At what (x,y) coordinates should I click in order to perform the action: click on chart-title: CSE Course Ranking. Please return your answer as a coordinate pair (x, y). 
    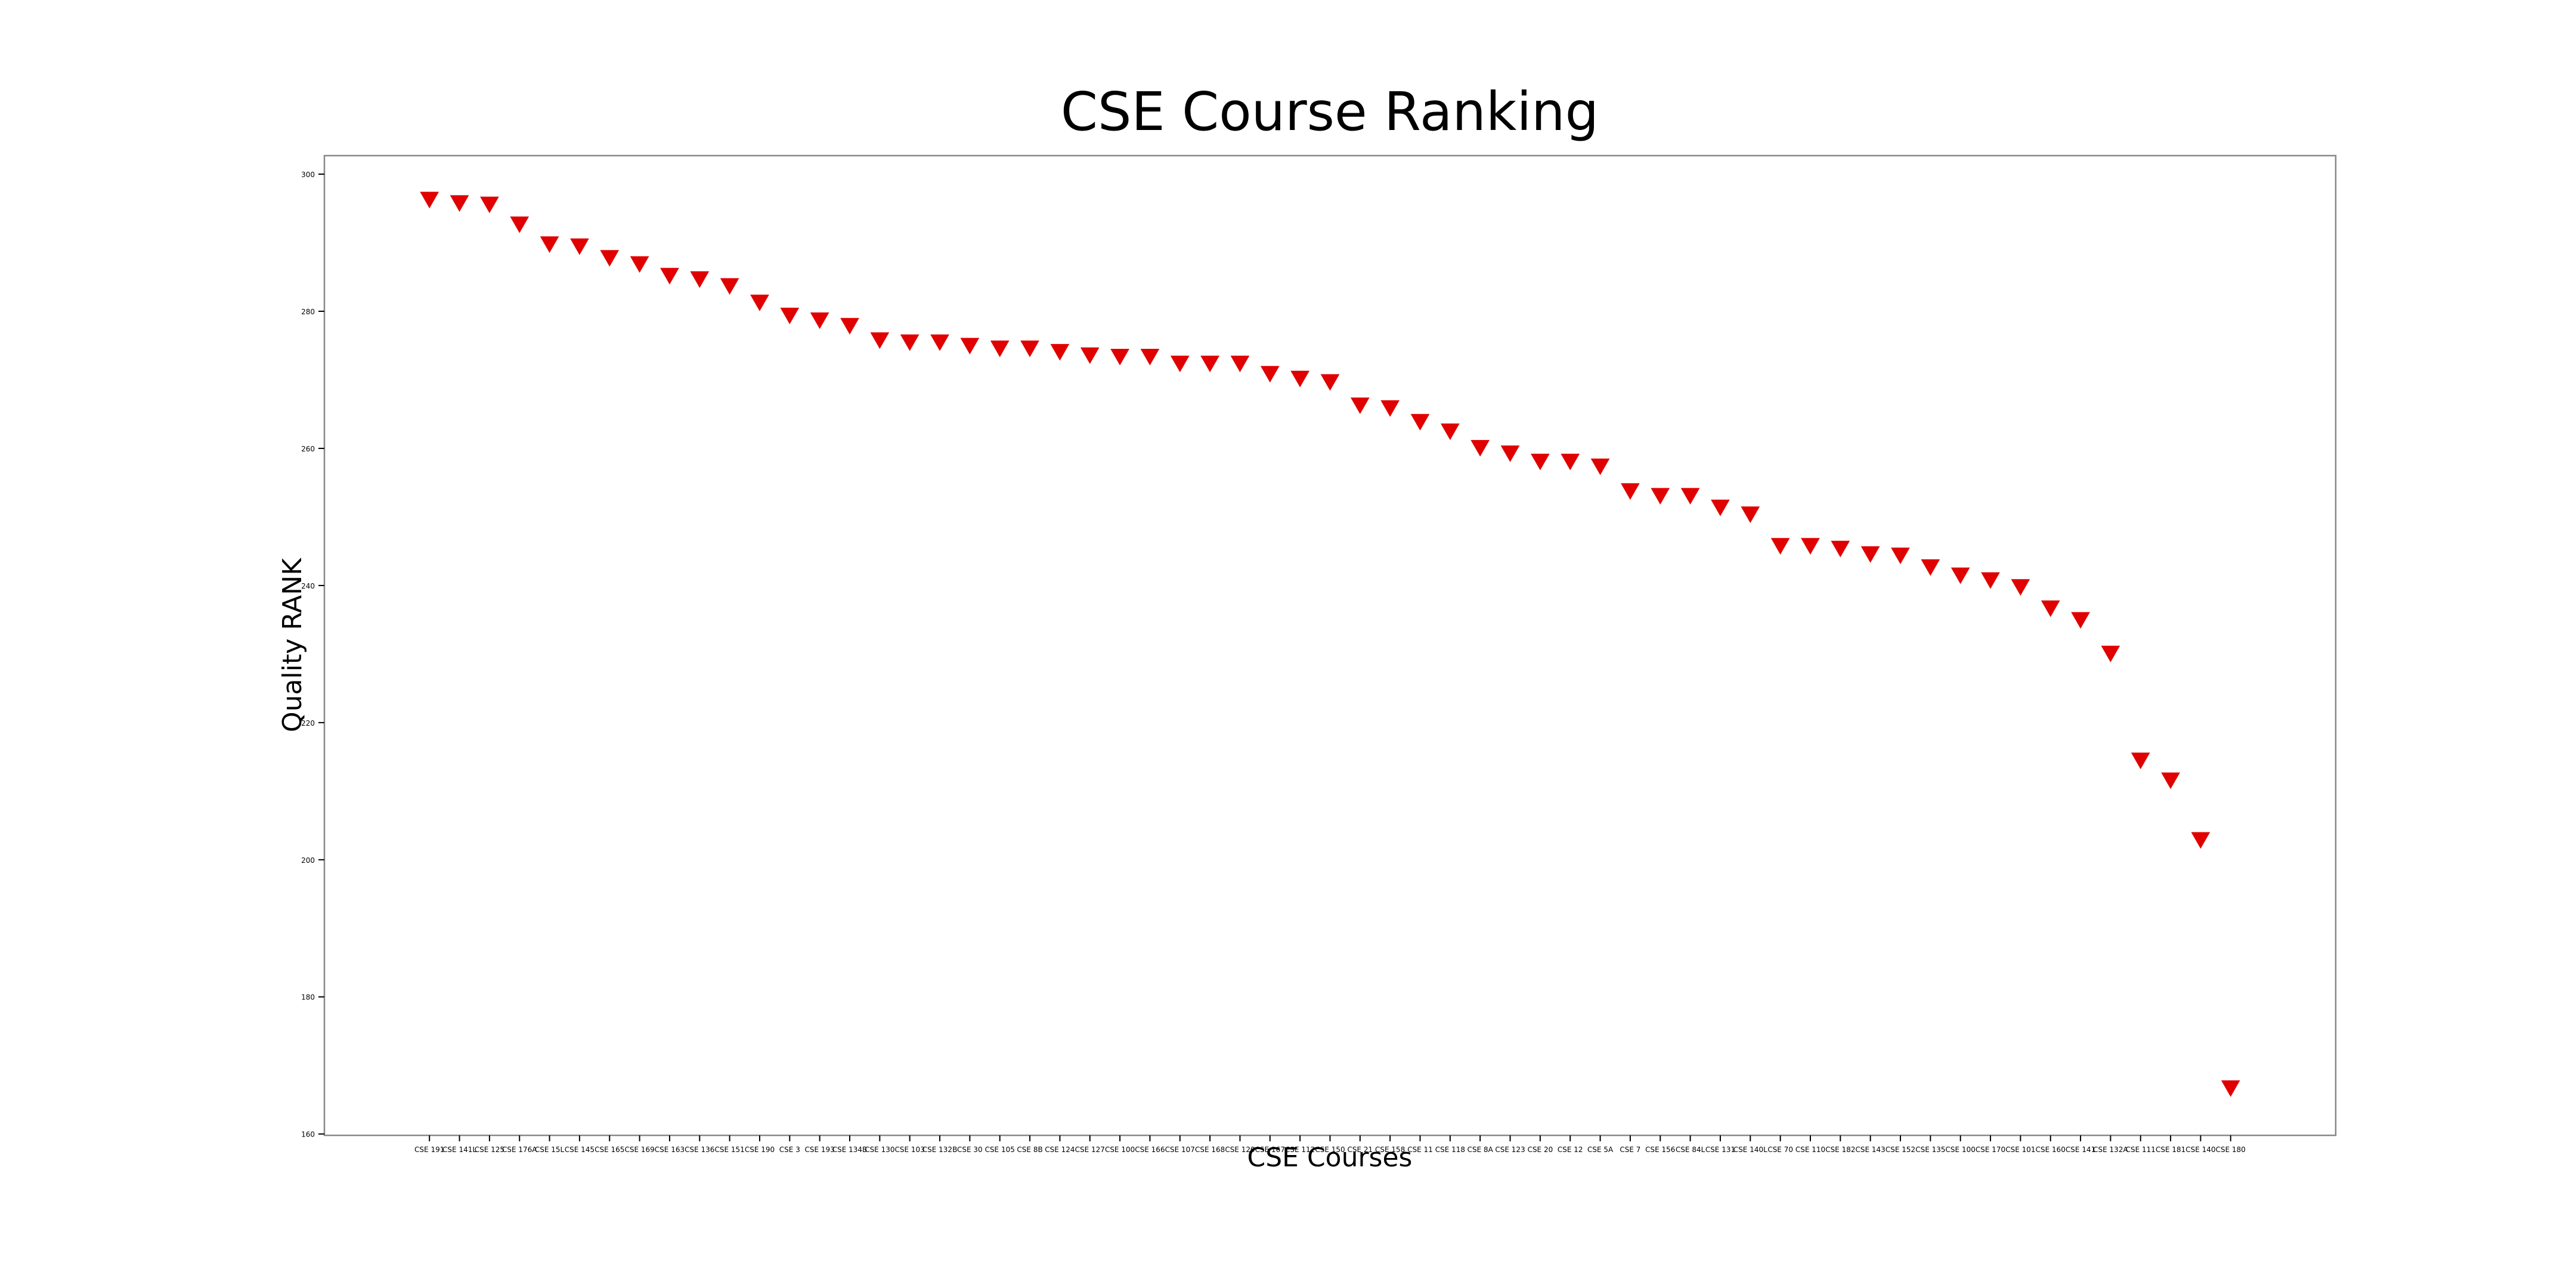
    Looking at the image, I should click on (1330, 111).